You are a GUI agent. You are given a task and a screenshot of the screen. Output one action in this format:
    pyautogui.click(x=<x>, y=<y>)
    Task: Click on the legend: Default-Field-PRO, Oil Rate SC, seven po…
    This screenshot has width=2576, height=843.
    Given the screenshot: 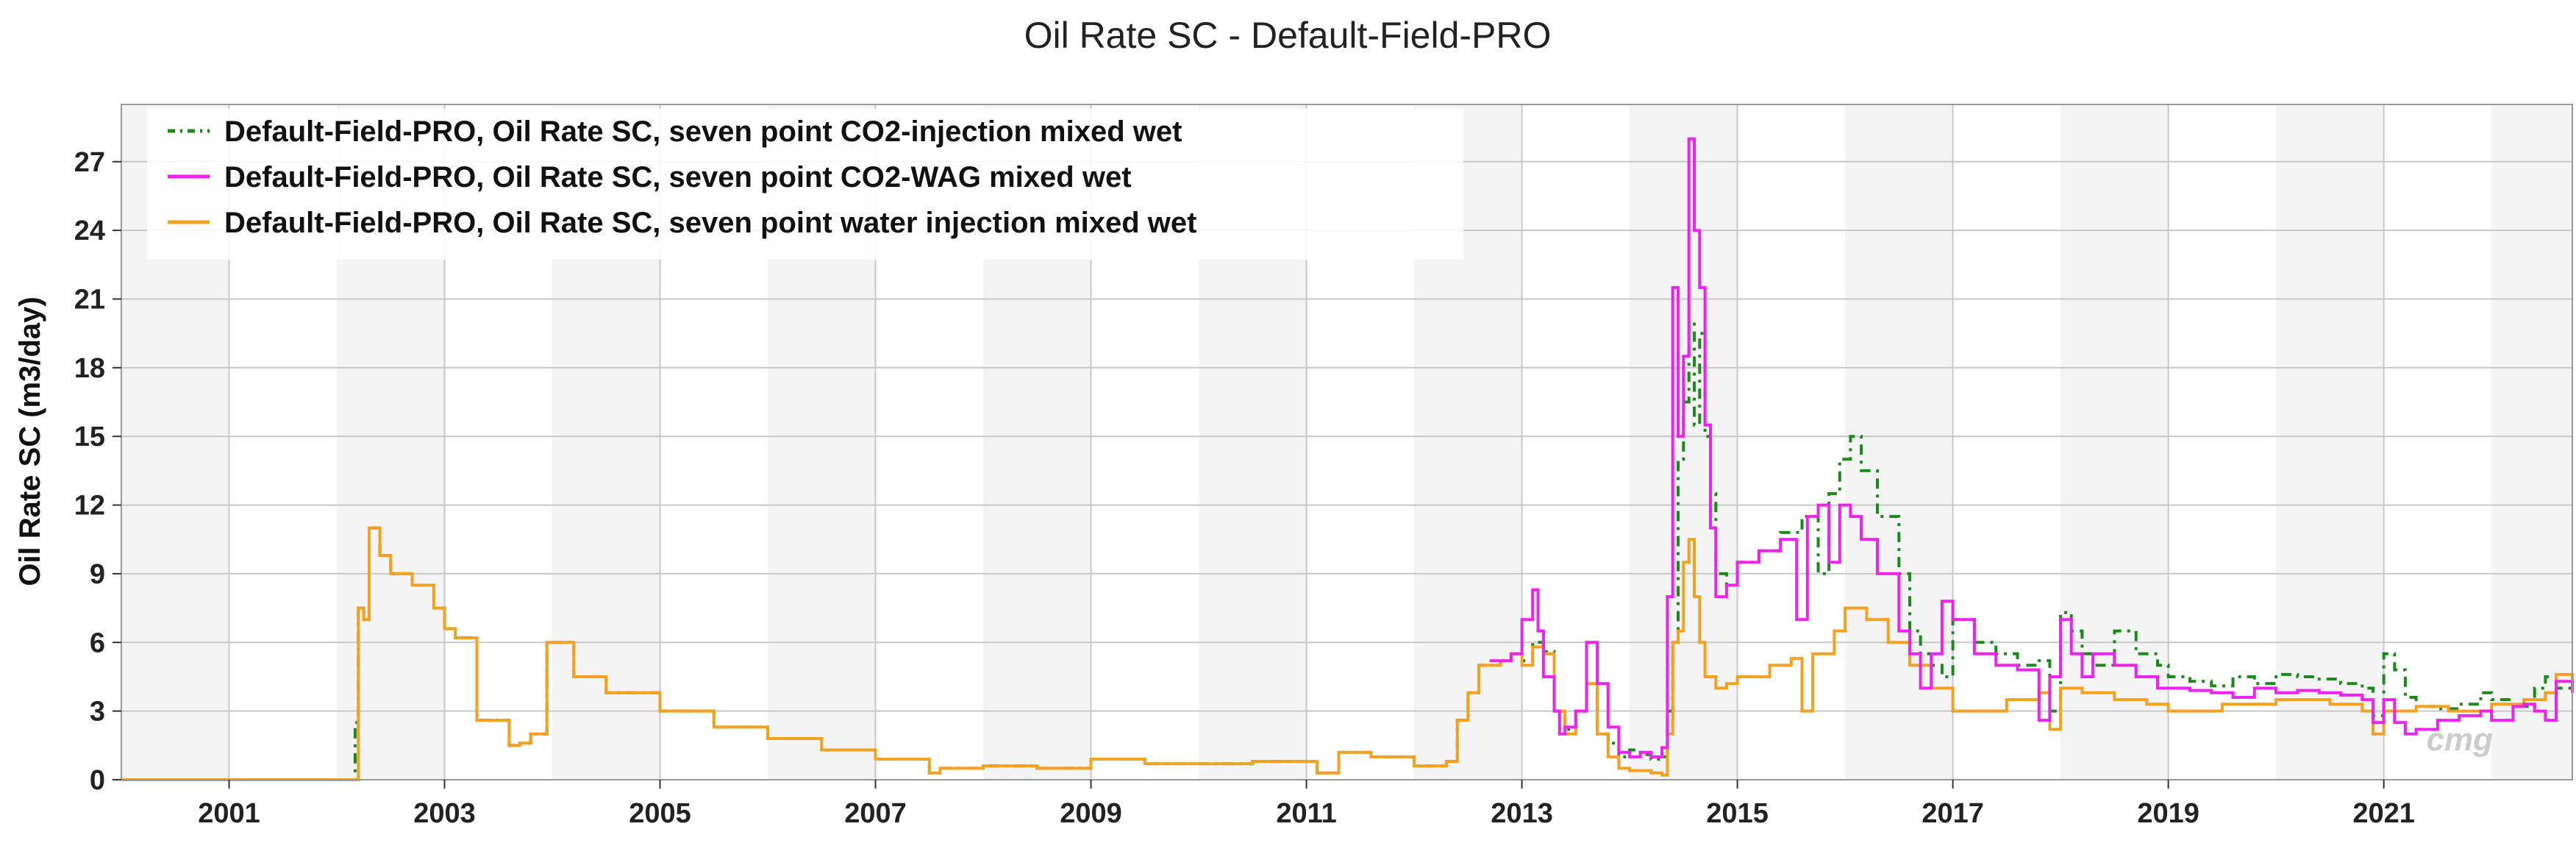 What is the action you would take?
    pyautogui.click(x=805, y=184)
    